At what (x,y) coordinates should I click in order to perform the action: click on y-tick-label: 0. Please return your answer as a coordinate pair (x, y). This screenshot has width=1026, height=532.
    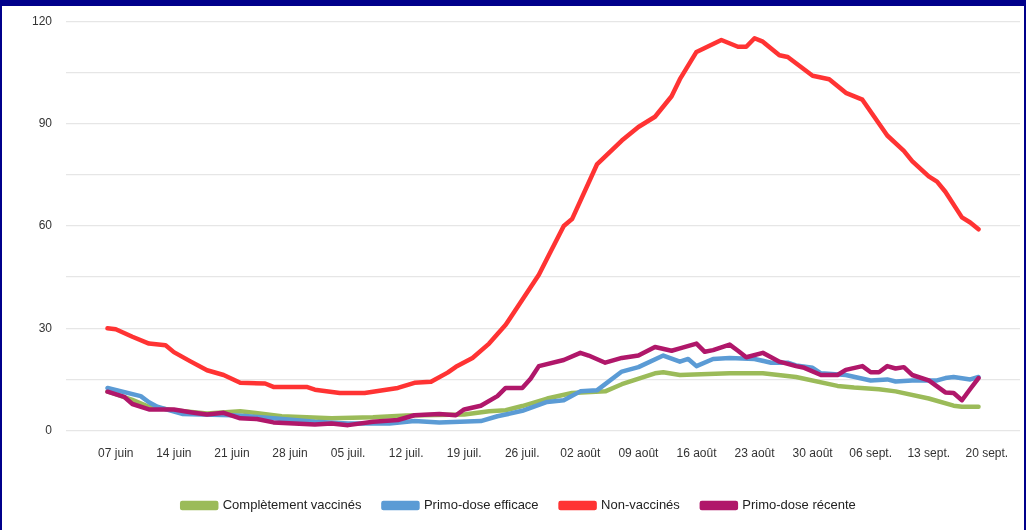
    Looking at the image, I should click on (49, 429).